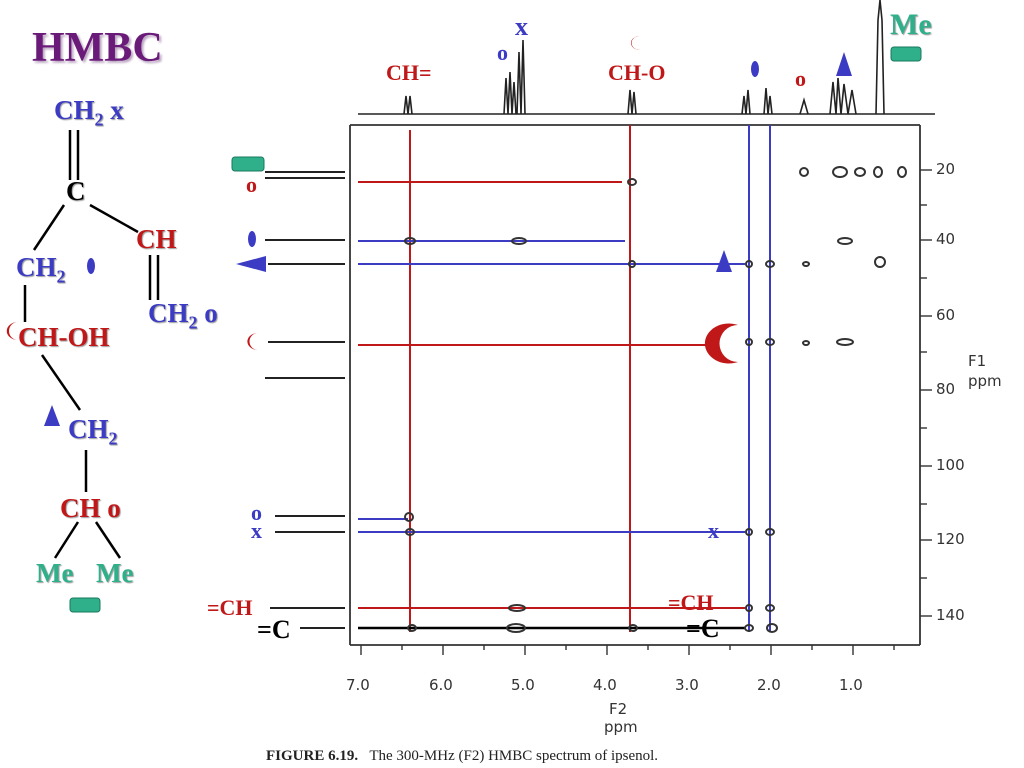 The height and width of the screenshot is (768, 1024). What do you see at coordinates (211, 313) in the screenshot?
I see `ch2-right-tag: o` at bounding box center [211, 313].